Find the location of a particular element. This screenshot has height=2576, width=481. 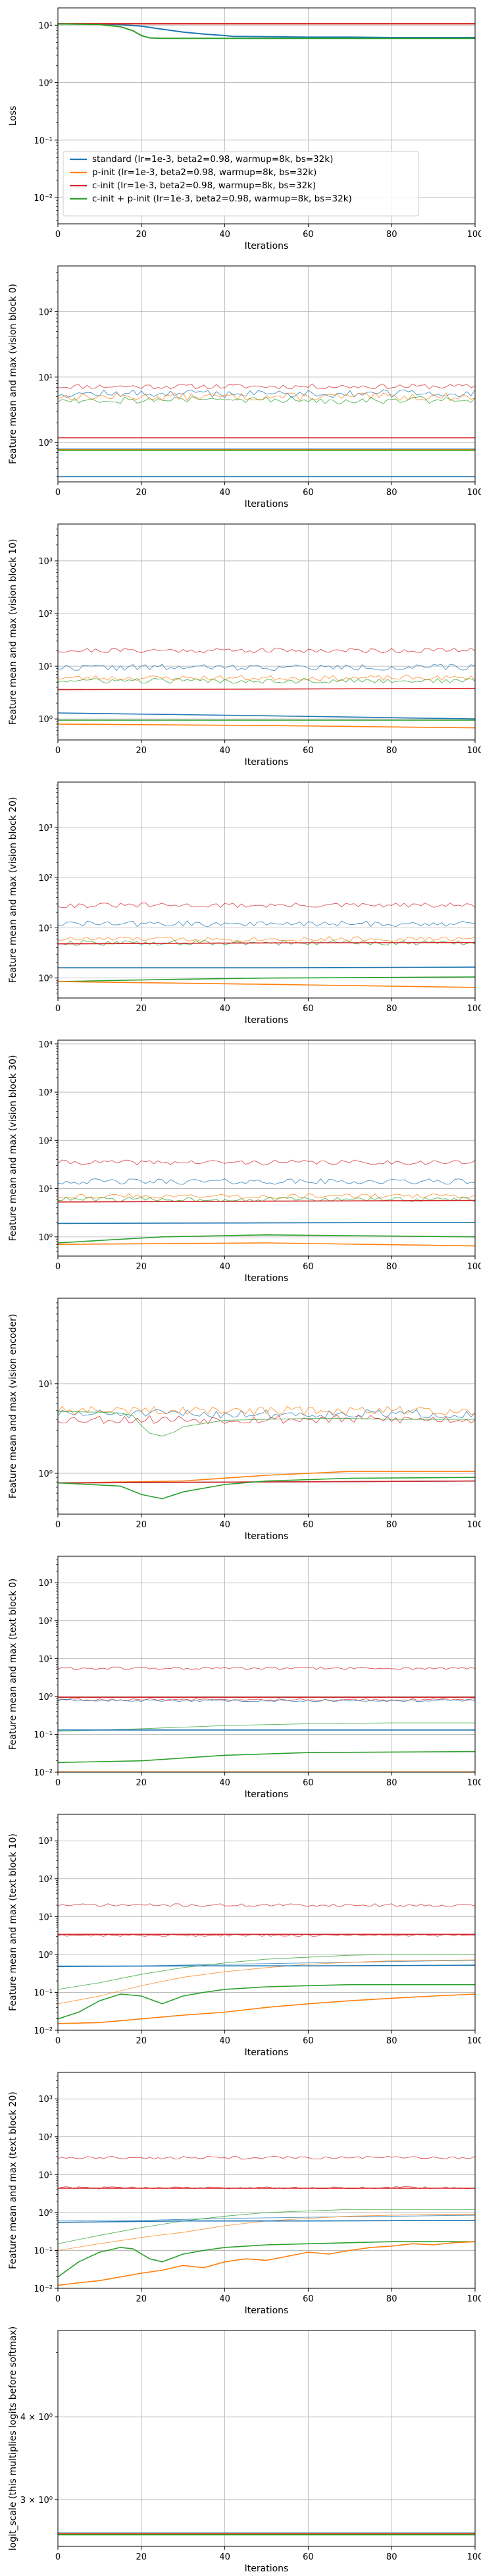

y-axis-label: Loss is located at coordinates (13, 116).